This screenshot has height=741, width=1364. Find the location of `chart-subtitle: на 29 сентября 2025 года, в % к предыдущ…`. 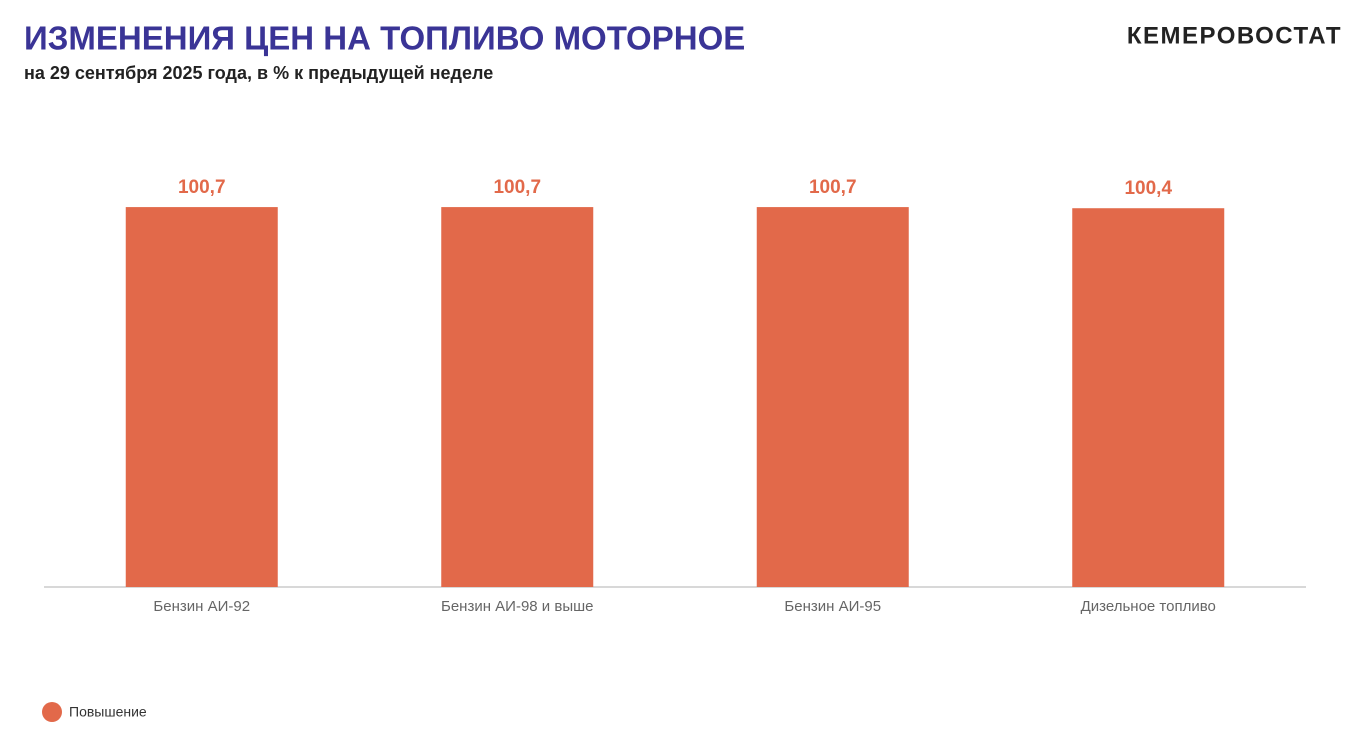

chart-subtitle: на 29 сентября 2025 года, в % к предыдущ… is located at coordinates (258, 73).